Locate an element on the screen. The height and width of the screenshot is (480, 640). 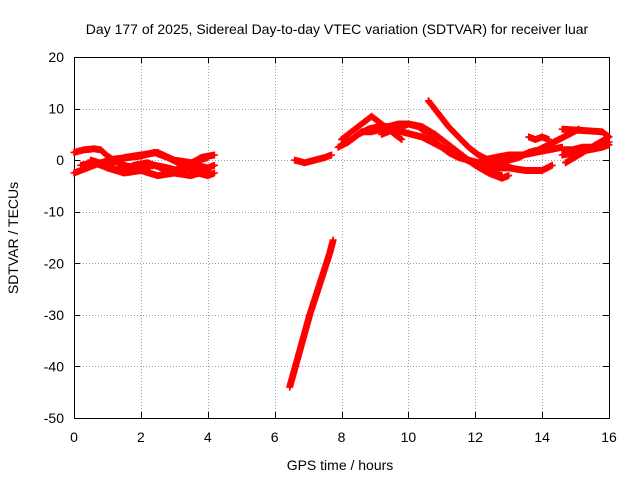
x-tick-label: 2 is located at coordinates (141, 437).